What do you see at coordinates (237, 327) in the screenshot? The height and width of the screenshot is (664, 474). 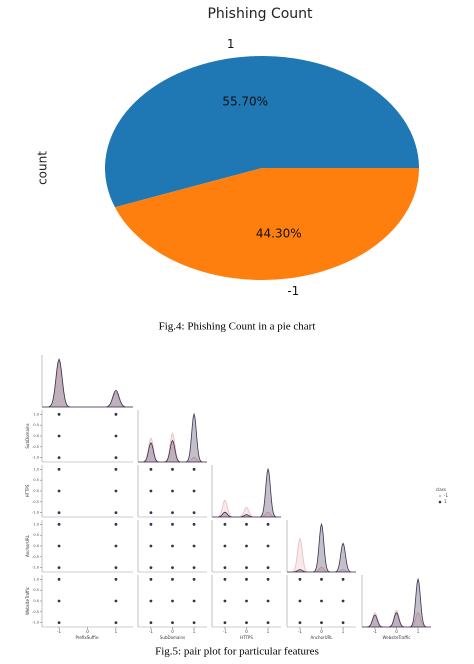 I see `caption: Fig.4: Phishing Count in a pie chart` at bounding box center [237, 327].